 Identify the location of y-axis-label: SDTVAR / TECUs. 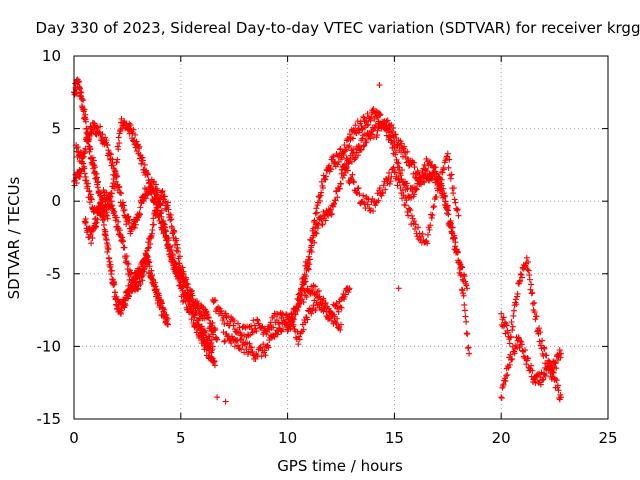
(14, 237).